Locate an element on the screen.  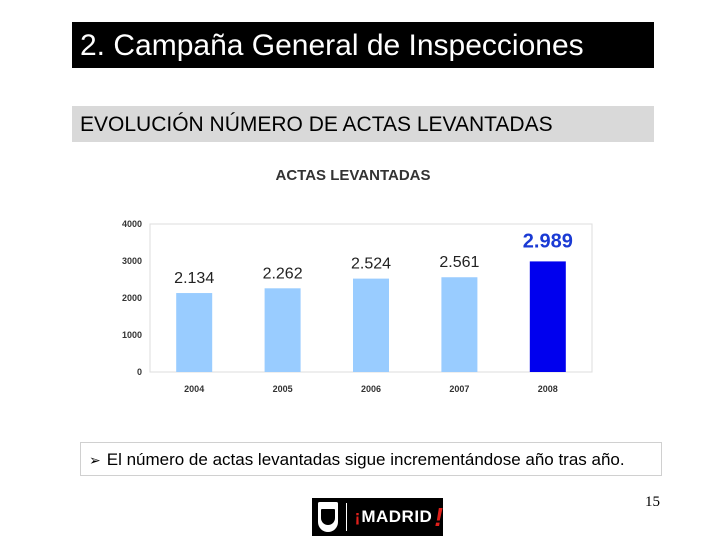
x-tick-label: 2004 is located at coordinates (194, 389).